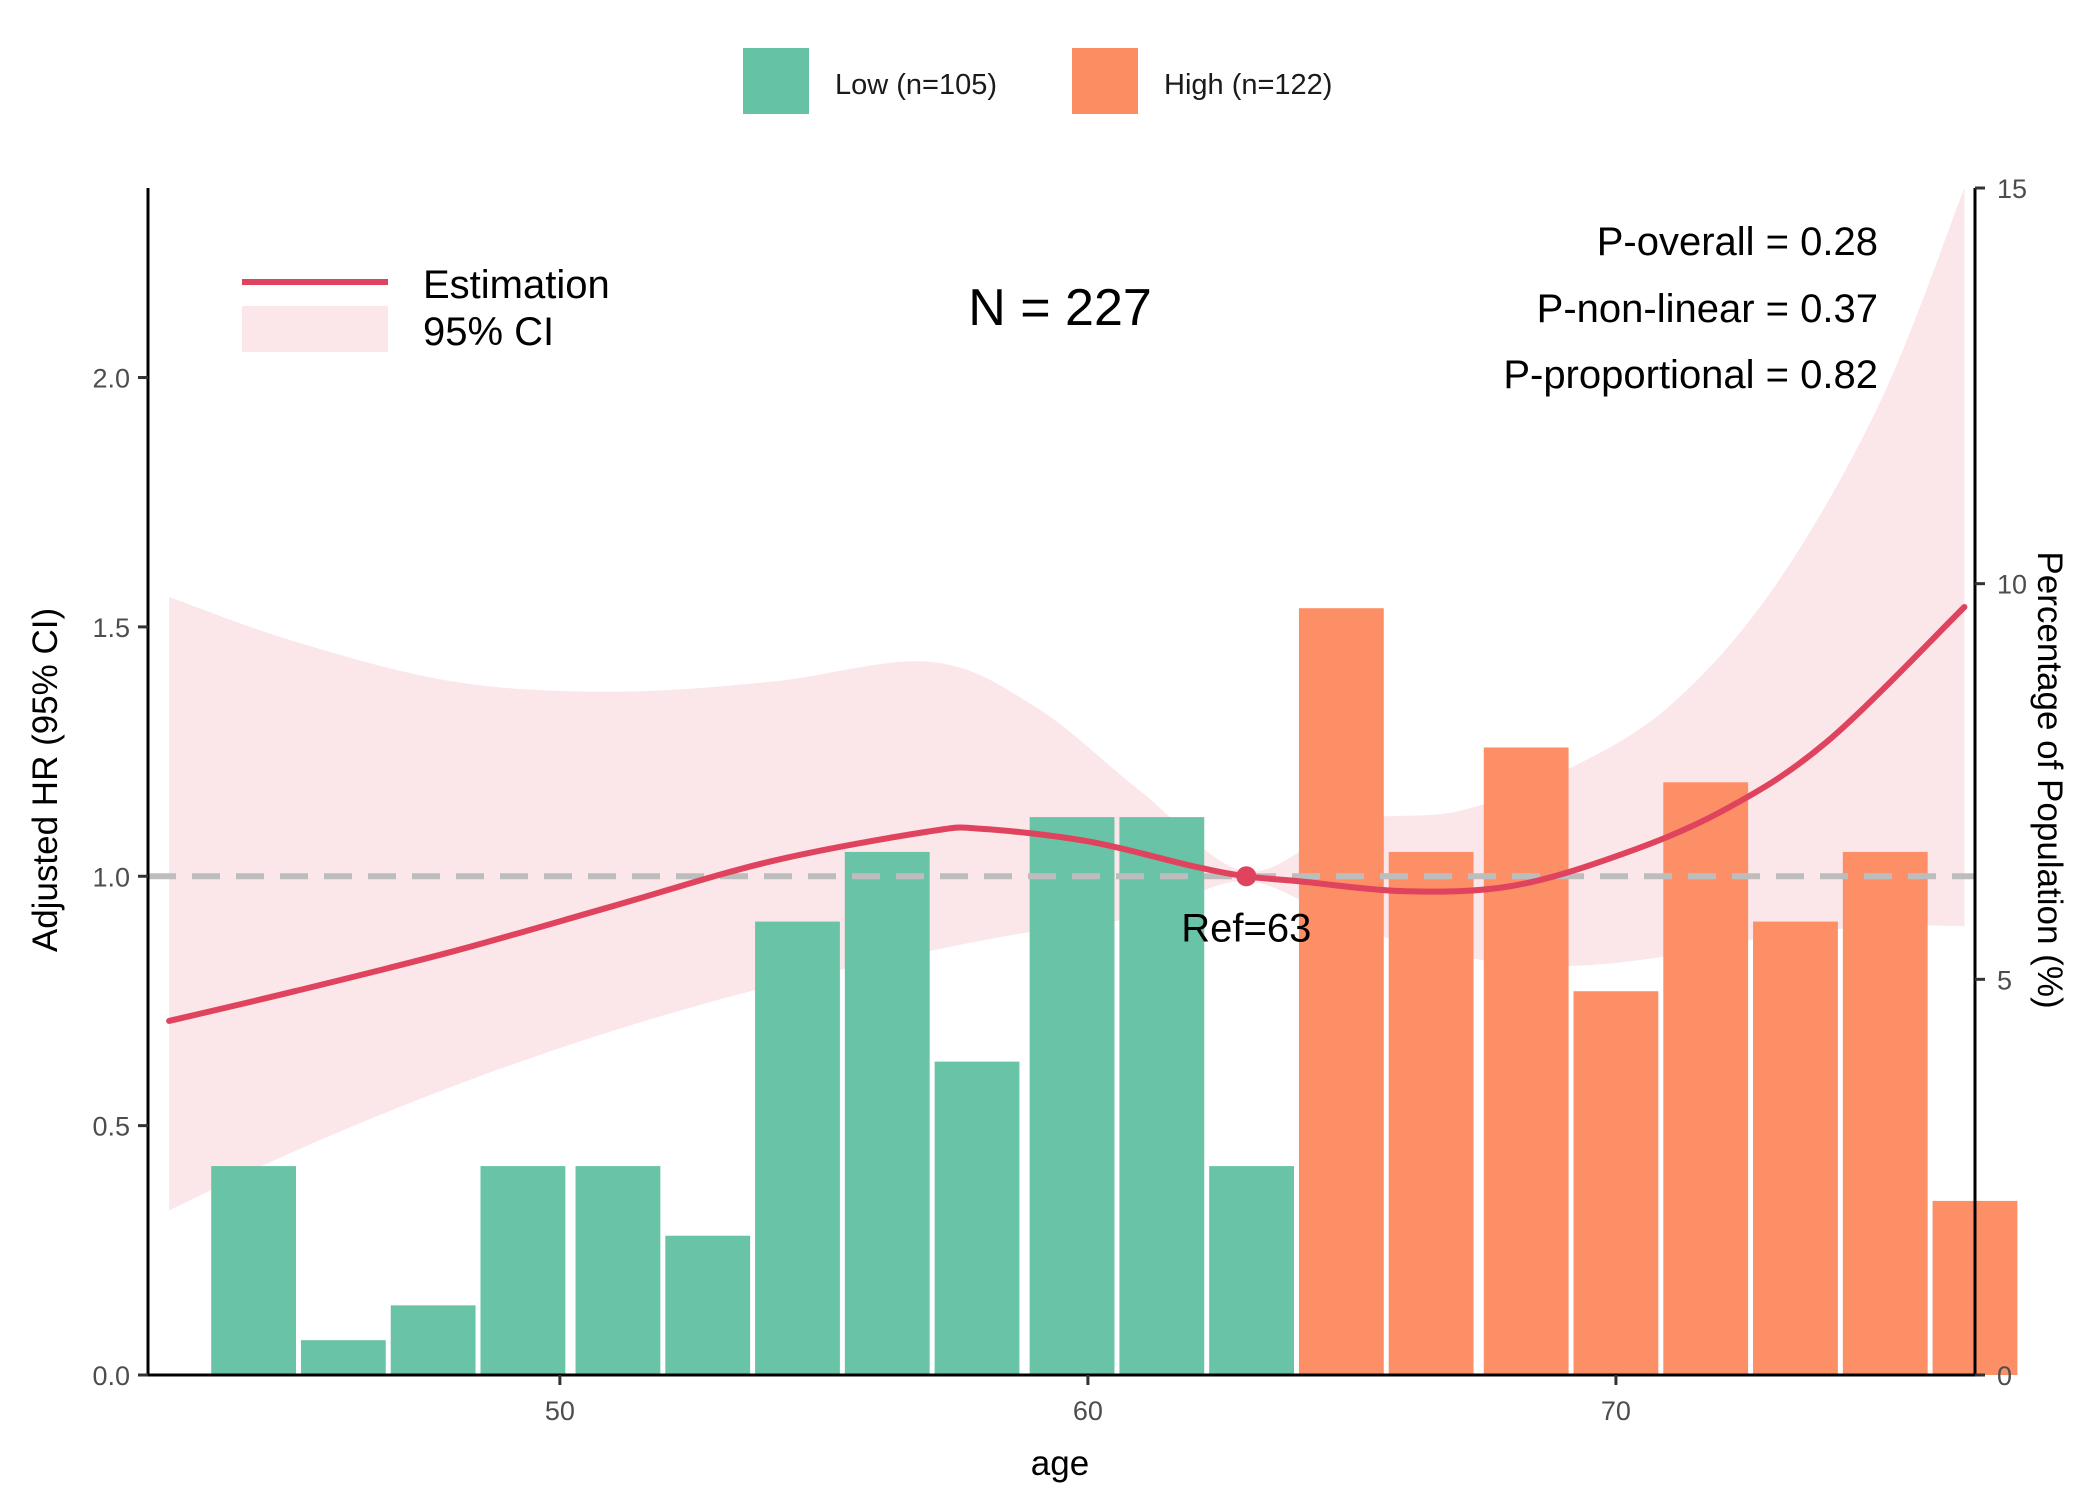  Describe the element at coordinates (1690, 375) in the screenshot. I see `p-proportional-annotation: P-proportional = 0.82` at that location.